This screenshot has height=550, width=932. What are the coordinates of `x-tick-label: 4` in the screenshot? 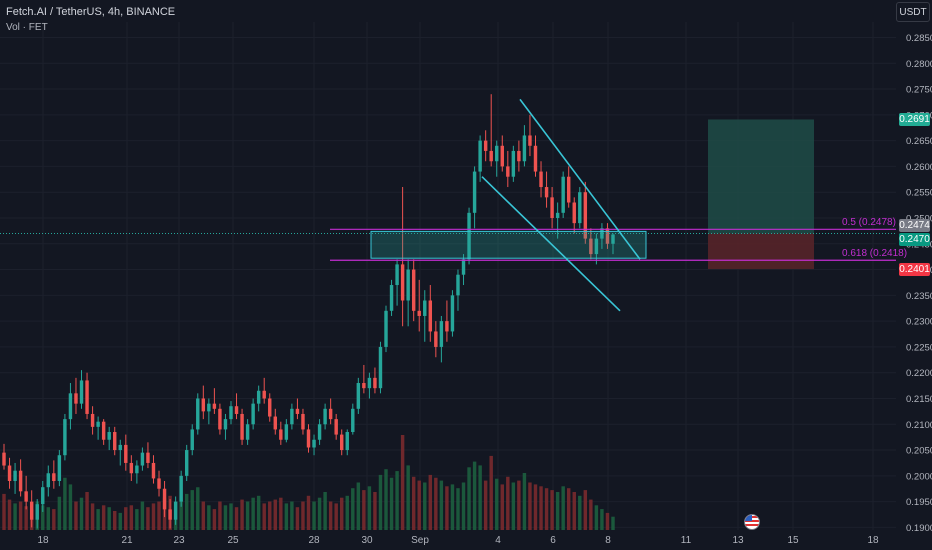 It's located at (498, 540).